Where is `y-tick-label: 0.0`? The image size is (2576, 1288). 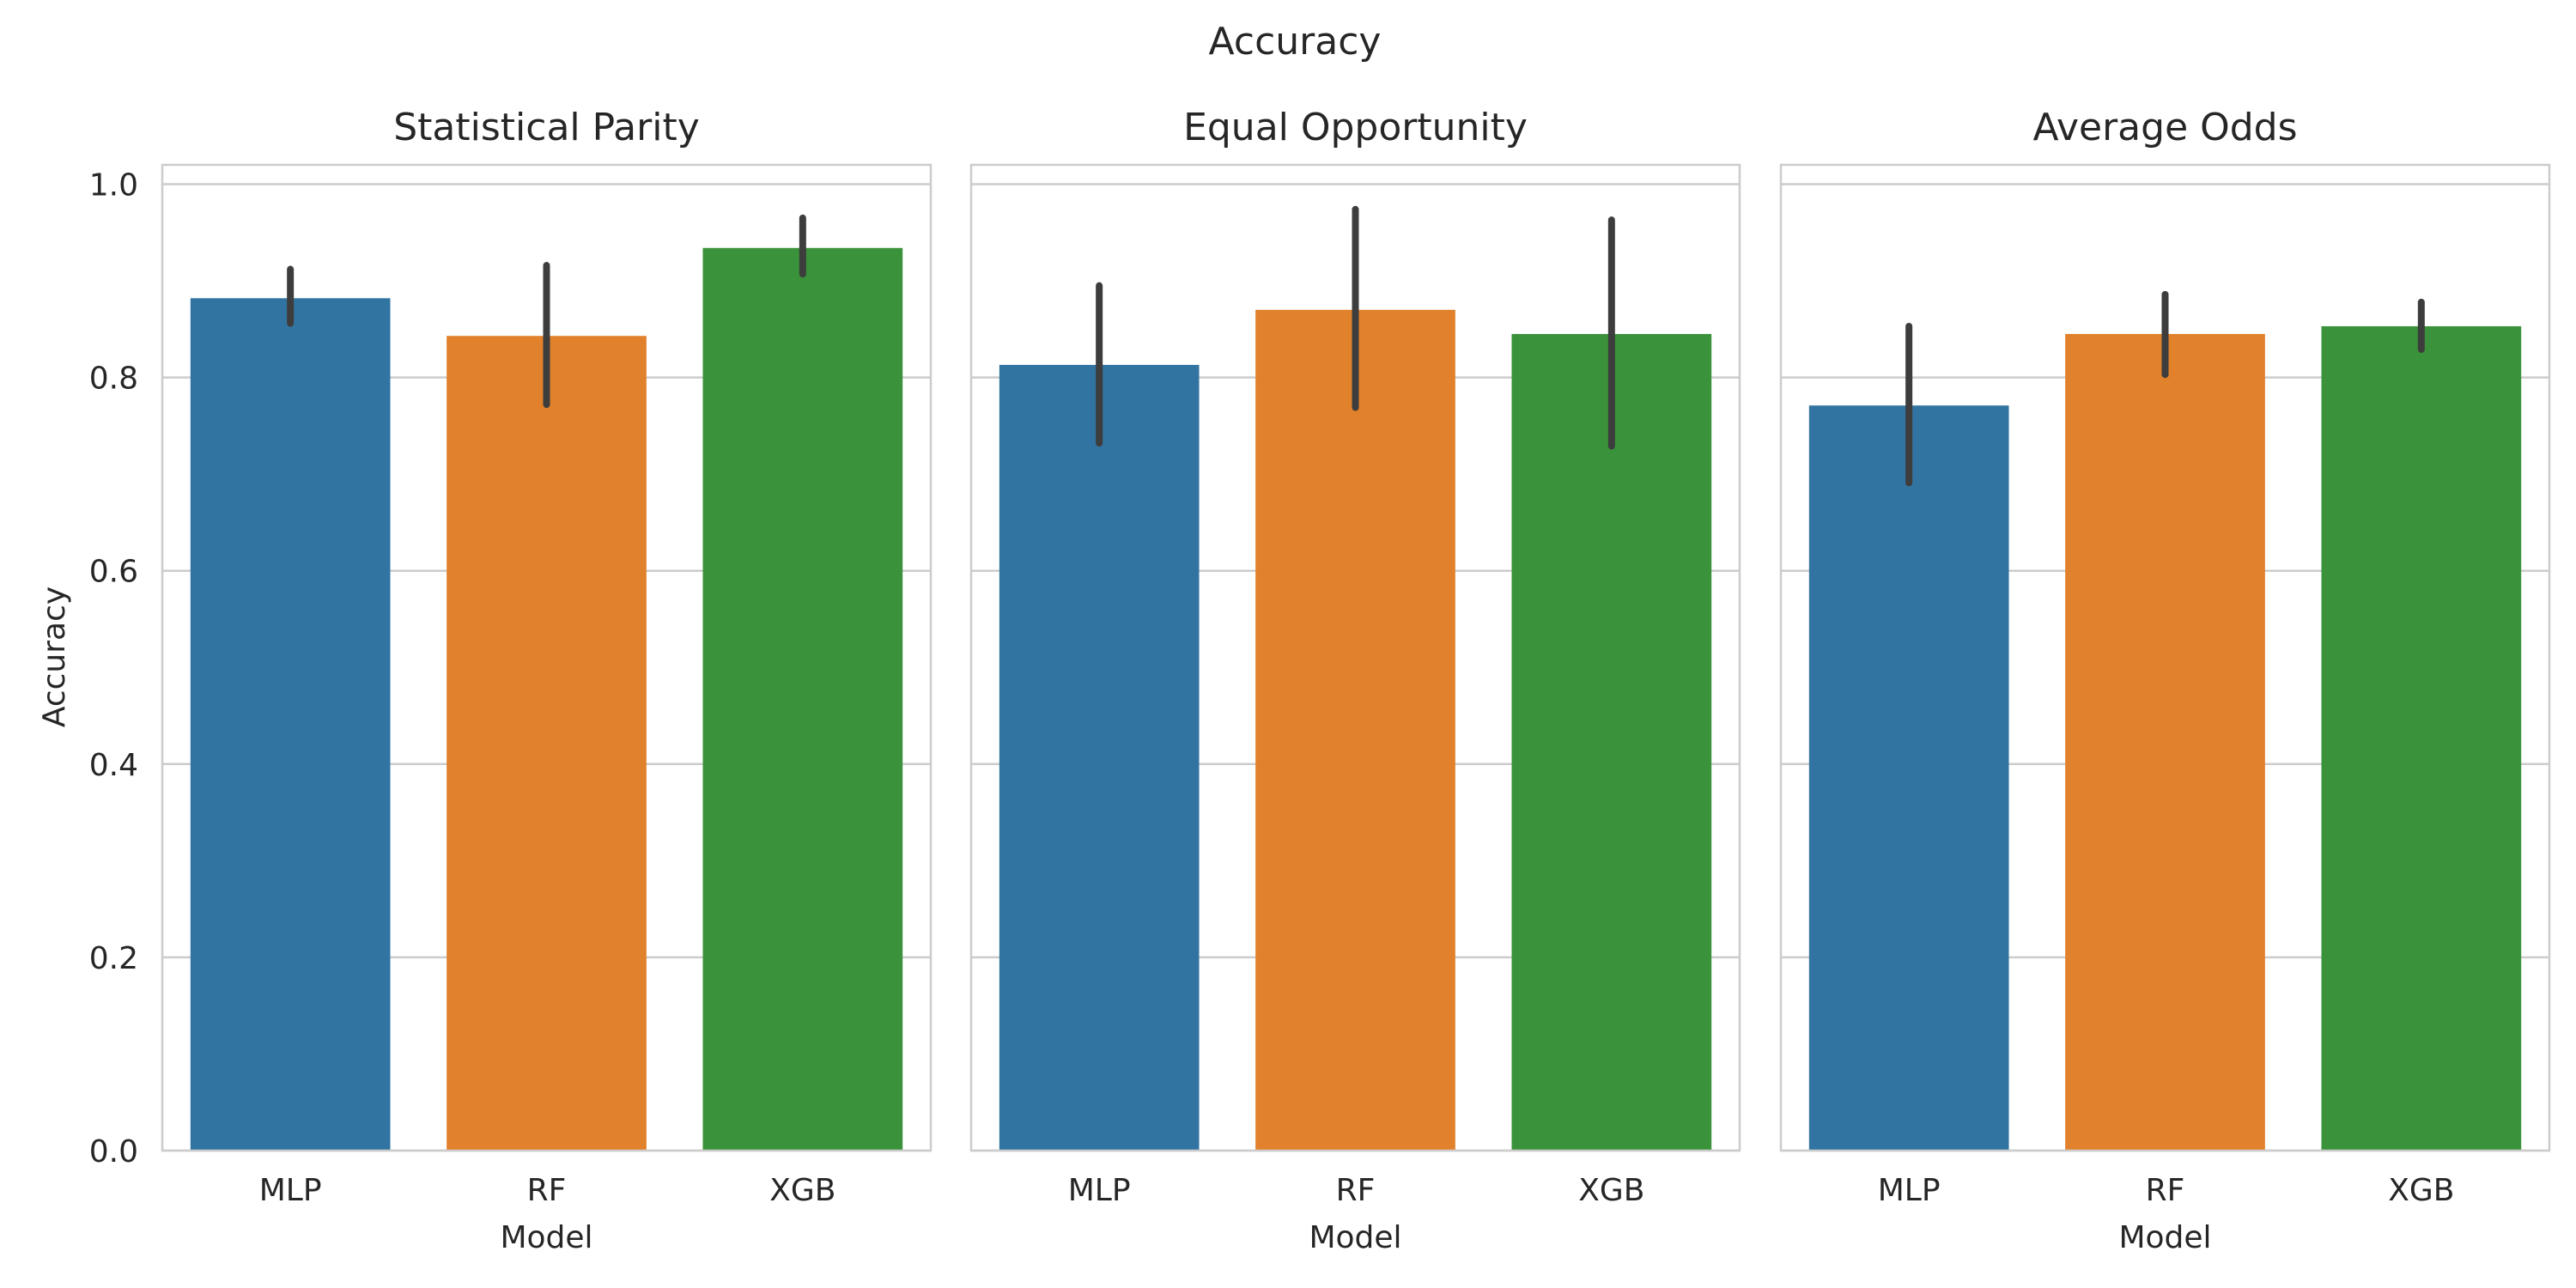 y-tick-label: 0.0 is located at coordinates (113, 1152).